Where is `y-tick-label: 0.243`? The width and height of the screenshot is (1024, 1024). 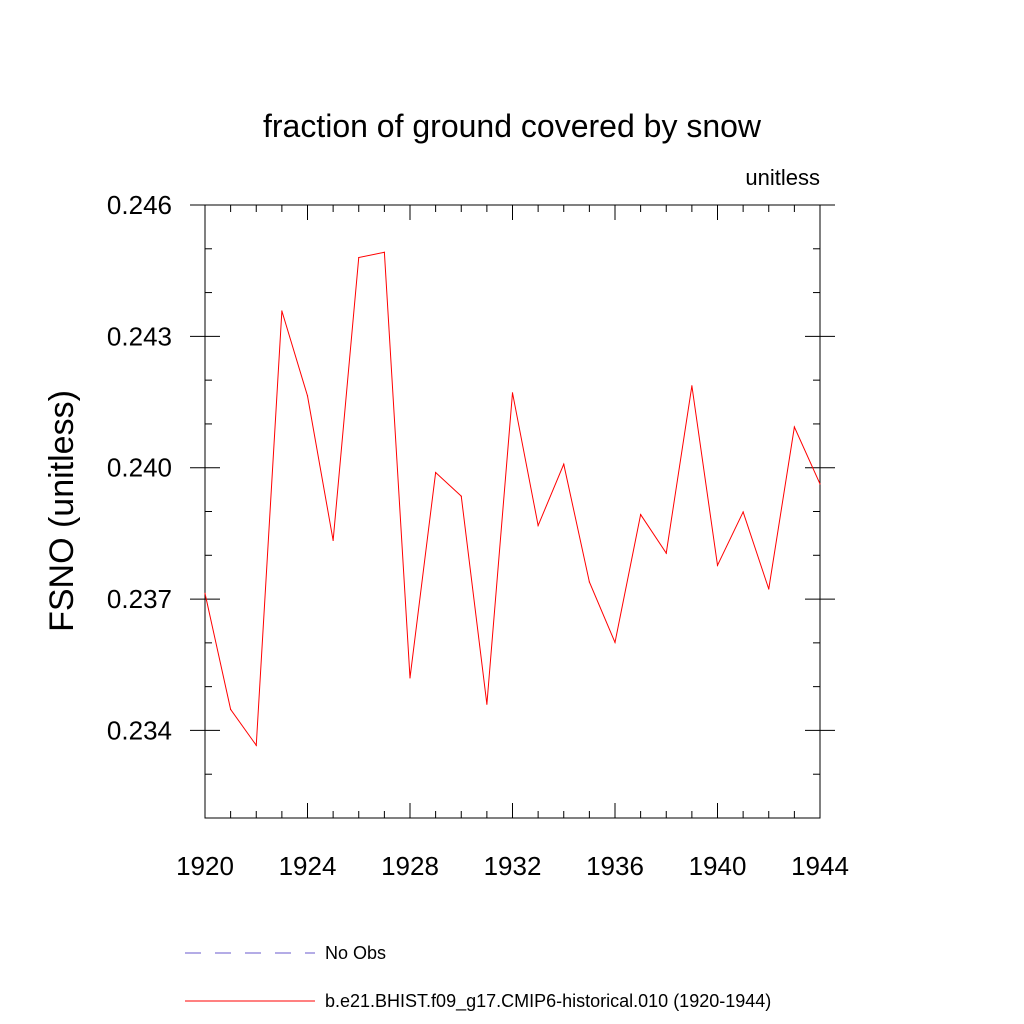
y-tick-label: 0.243 is located at coordinates (139, 336).